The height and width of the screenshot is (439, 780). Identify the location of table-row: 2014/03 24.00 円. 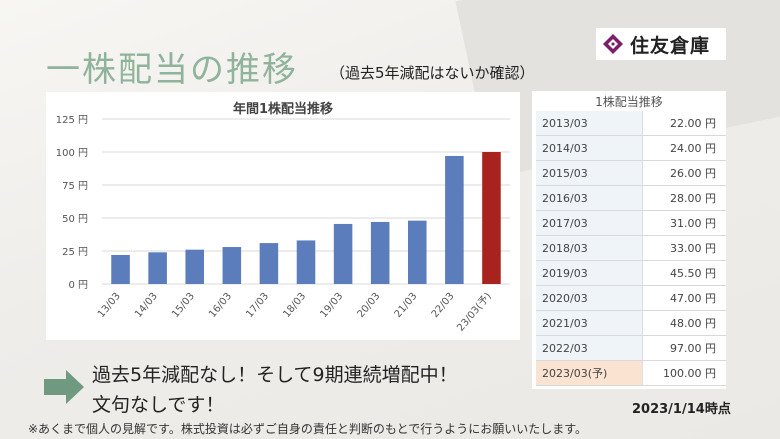
(631, 148).